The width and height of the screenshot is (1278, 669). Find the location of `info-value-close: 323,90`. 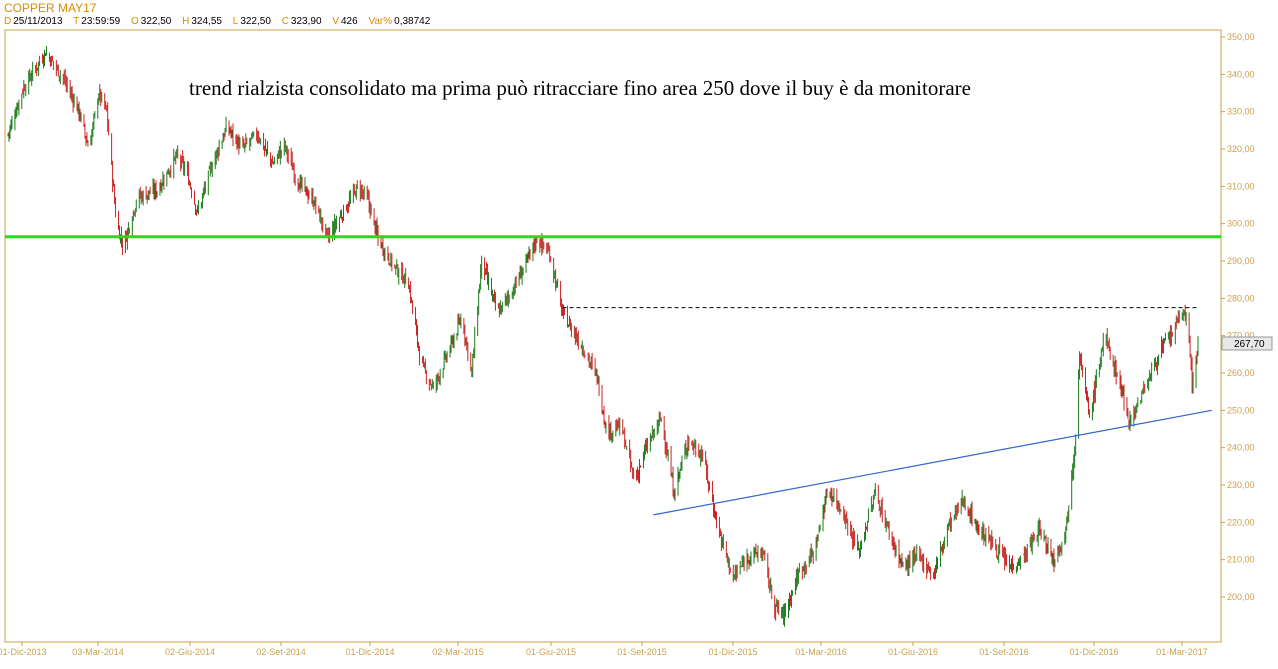

info-value-close: 323,90 is located at coordinates (306, 21).